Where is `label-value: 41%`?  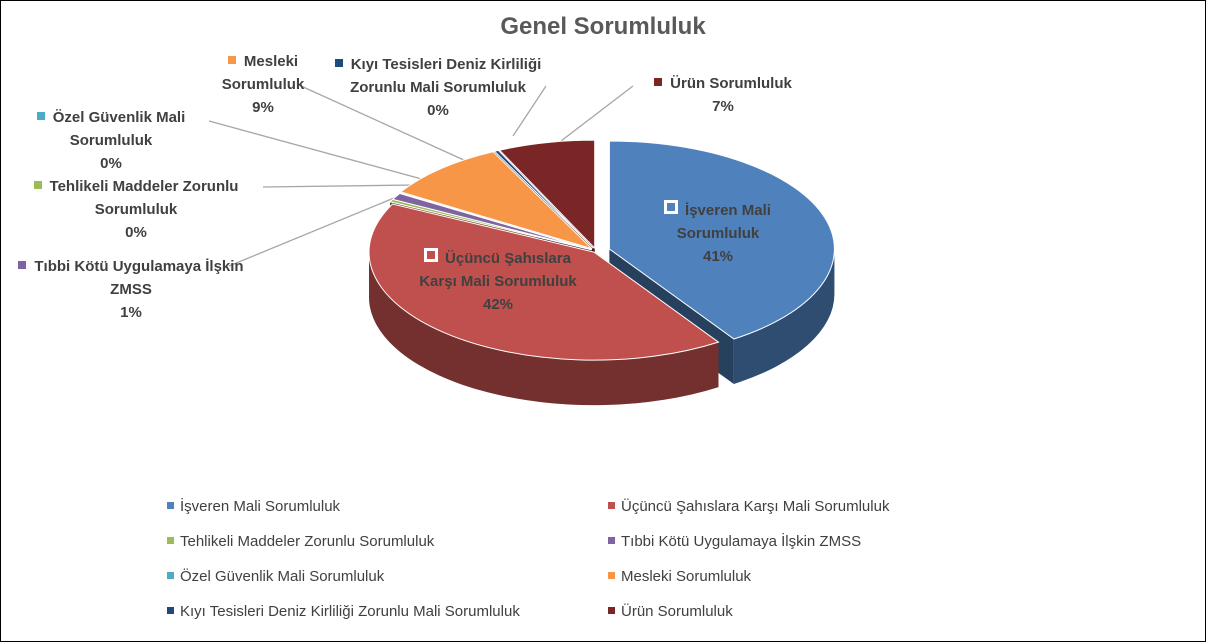 label-value: 41% is located at coordinates (718, 256).